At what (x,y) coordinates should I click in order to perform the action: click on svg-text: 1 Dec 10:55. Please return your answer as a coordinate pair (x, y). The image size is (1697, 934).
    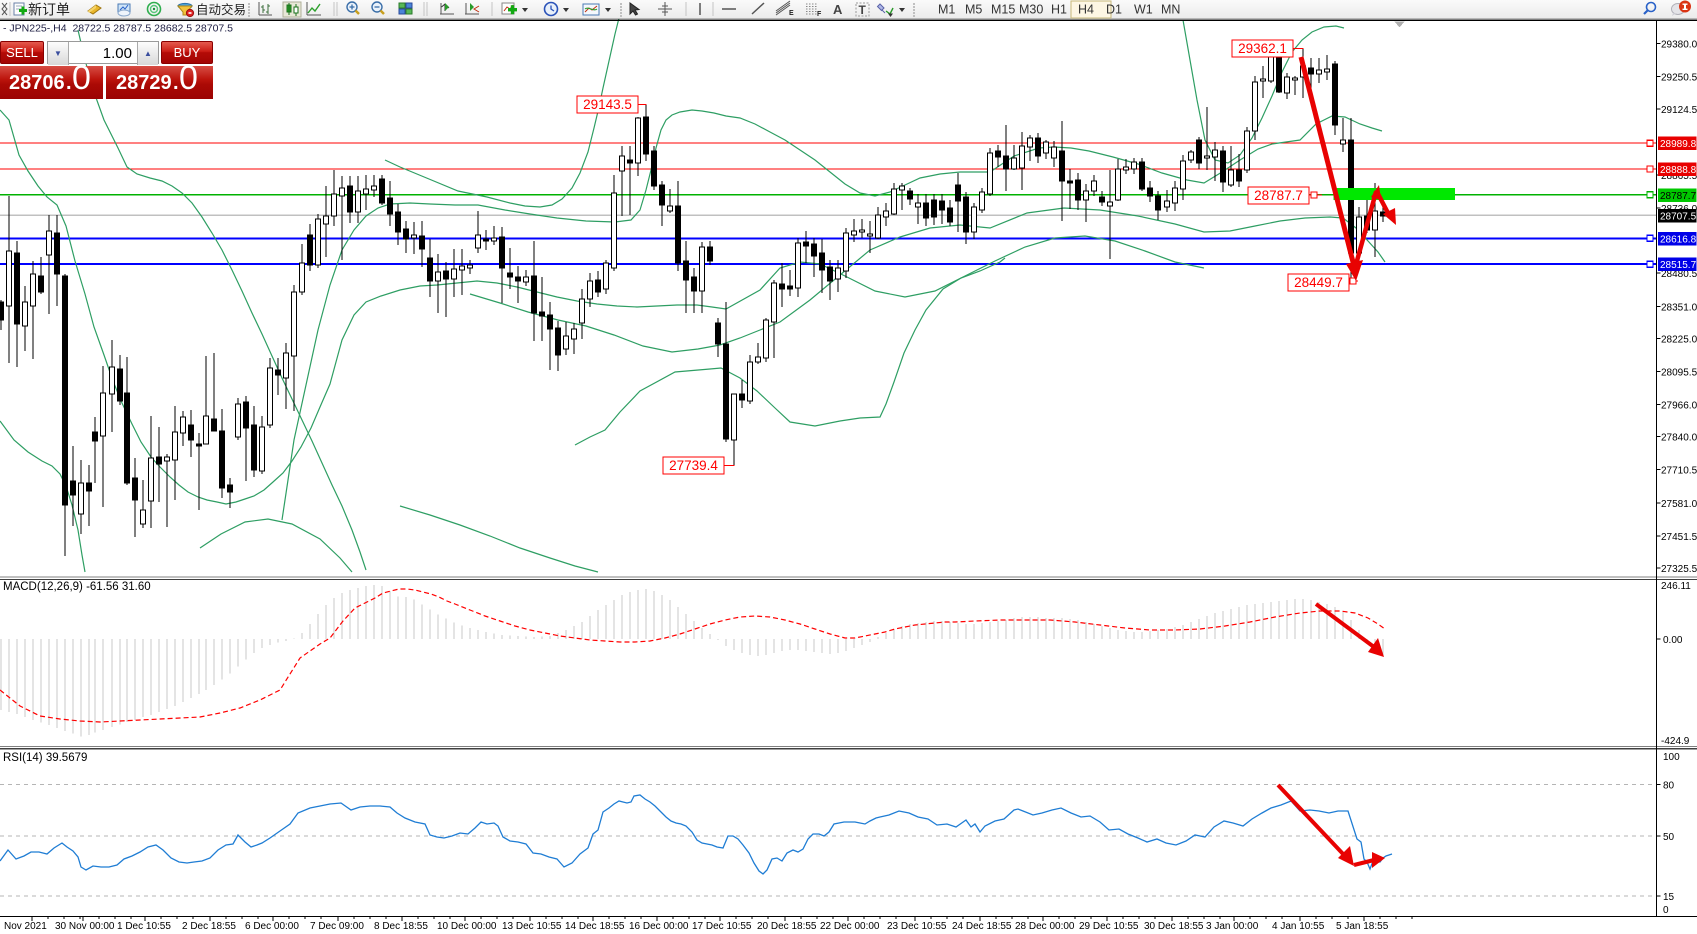
    Looking at the image, I should click on (144, 926).